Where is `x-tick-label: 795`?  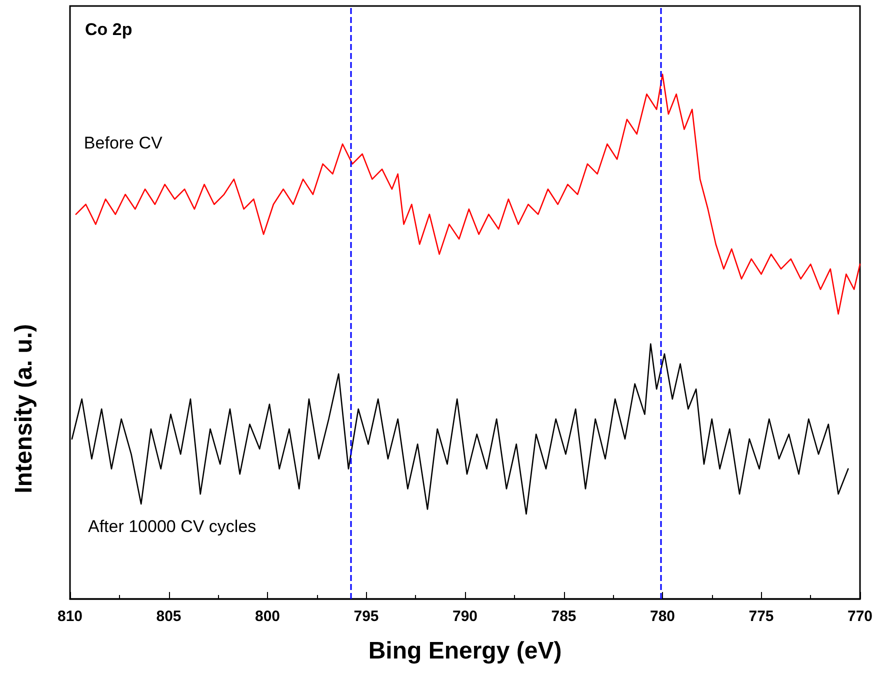 x-tick-label: 795 is located at coordinates (366, 616).